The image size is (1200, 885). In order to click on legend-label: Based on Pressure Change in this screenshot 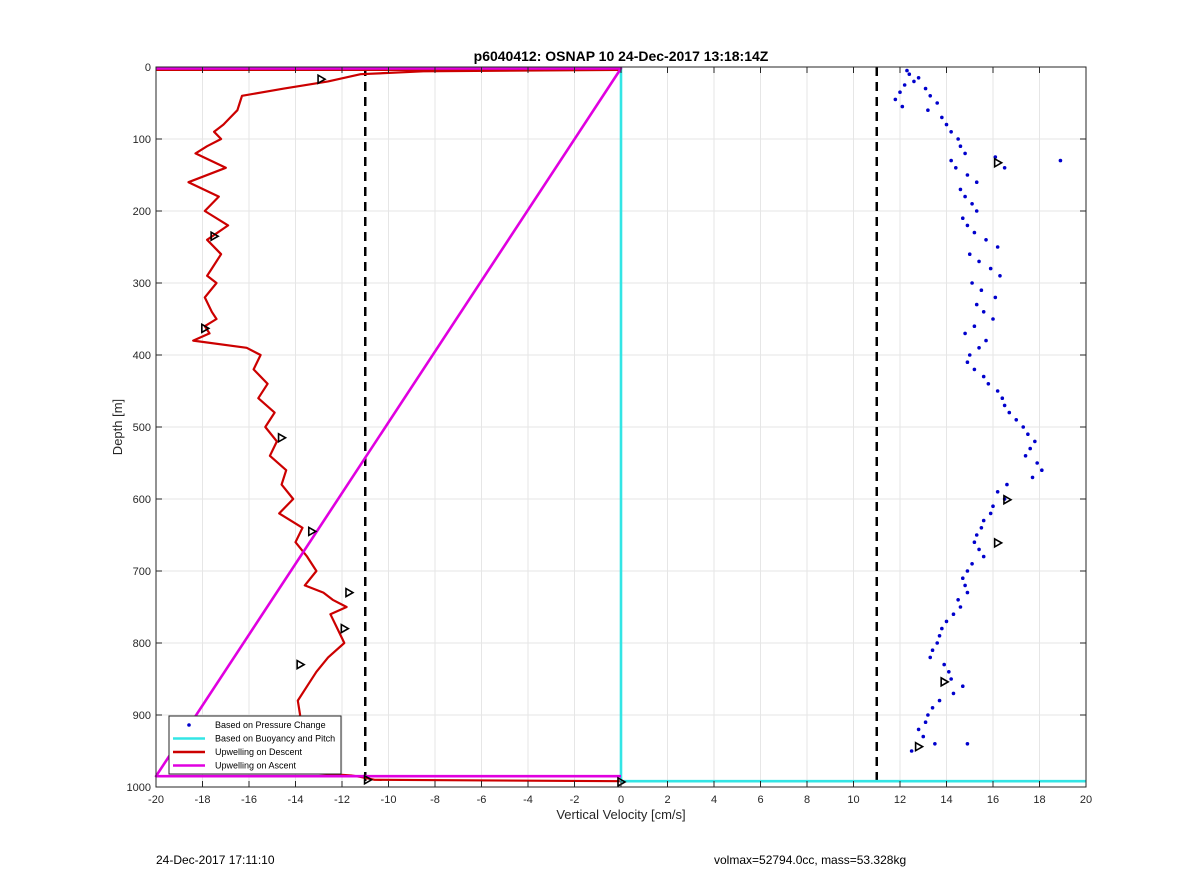, I will do `click(270, 725)`.